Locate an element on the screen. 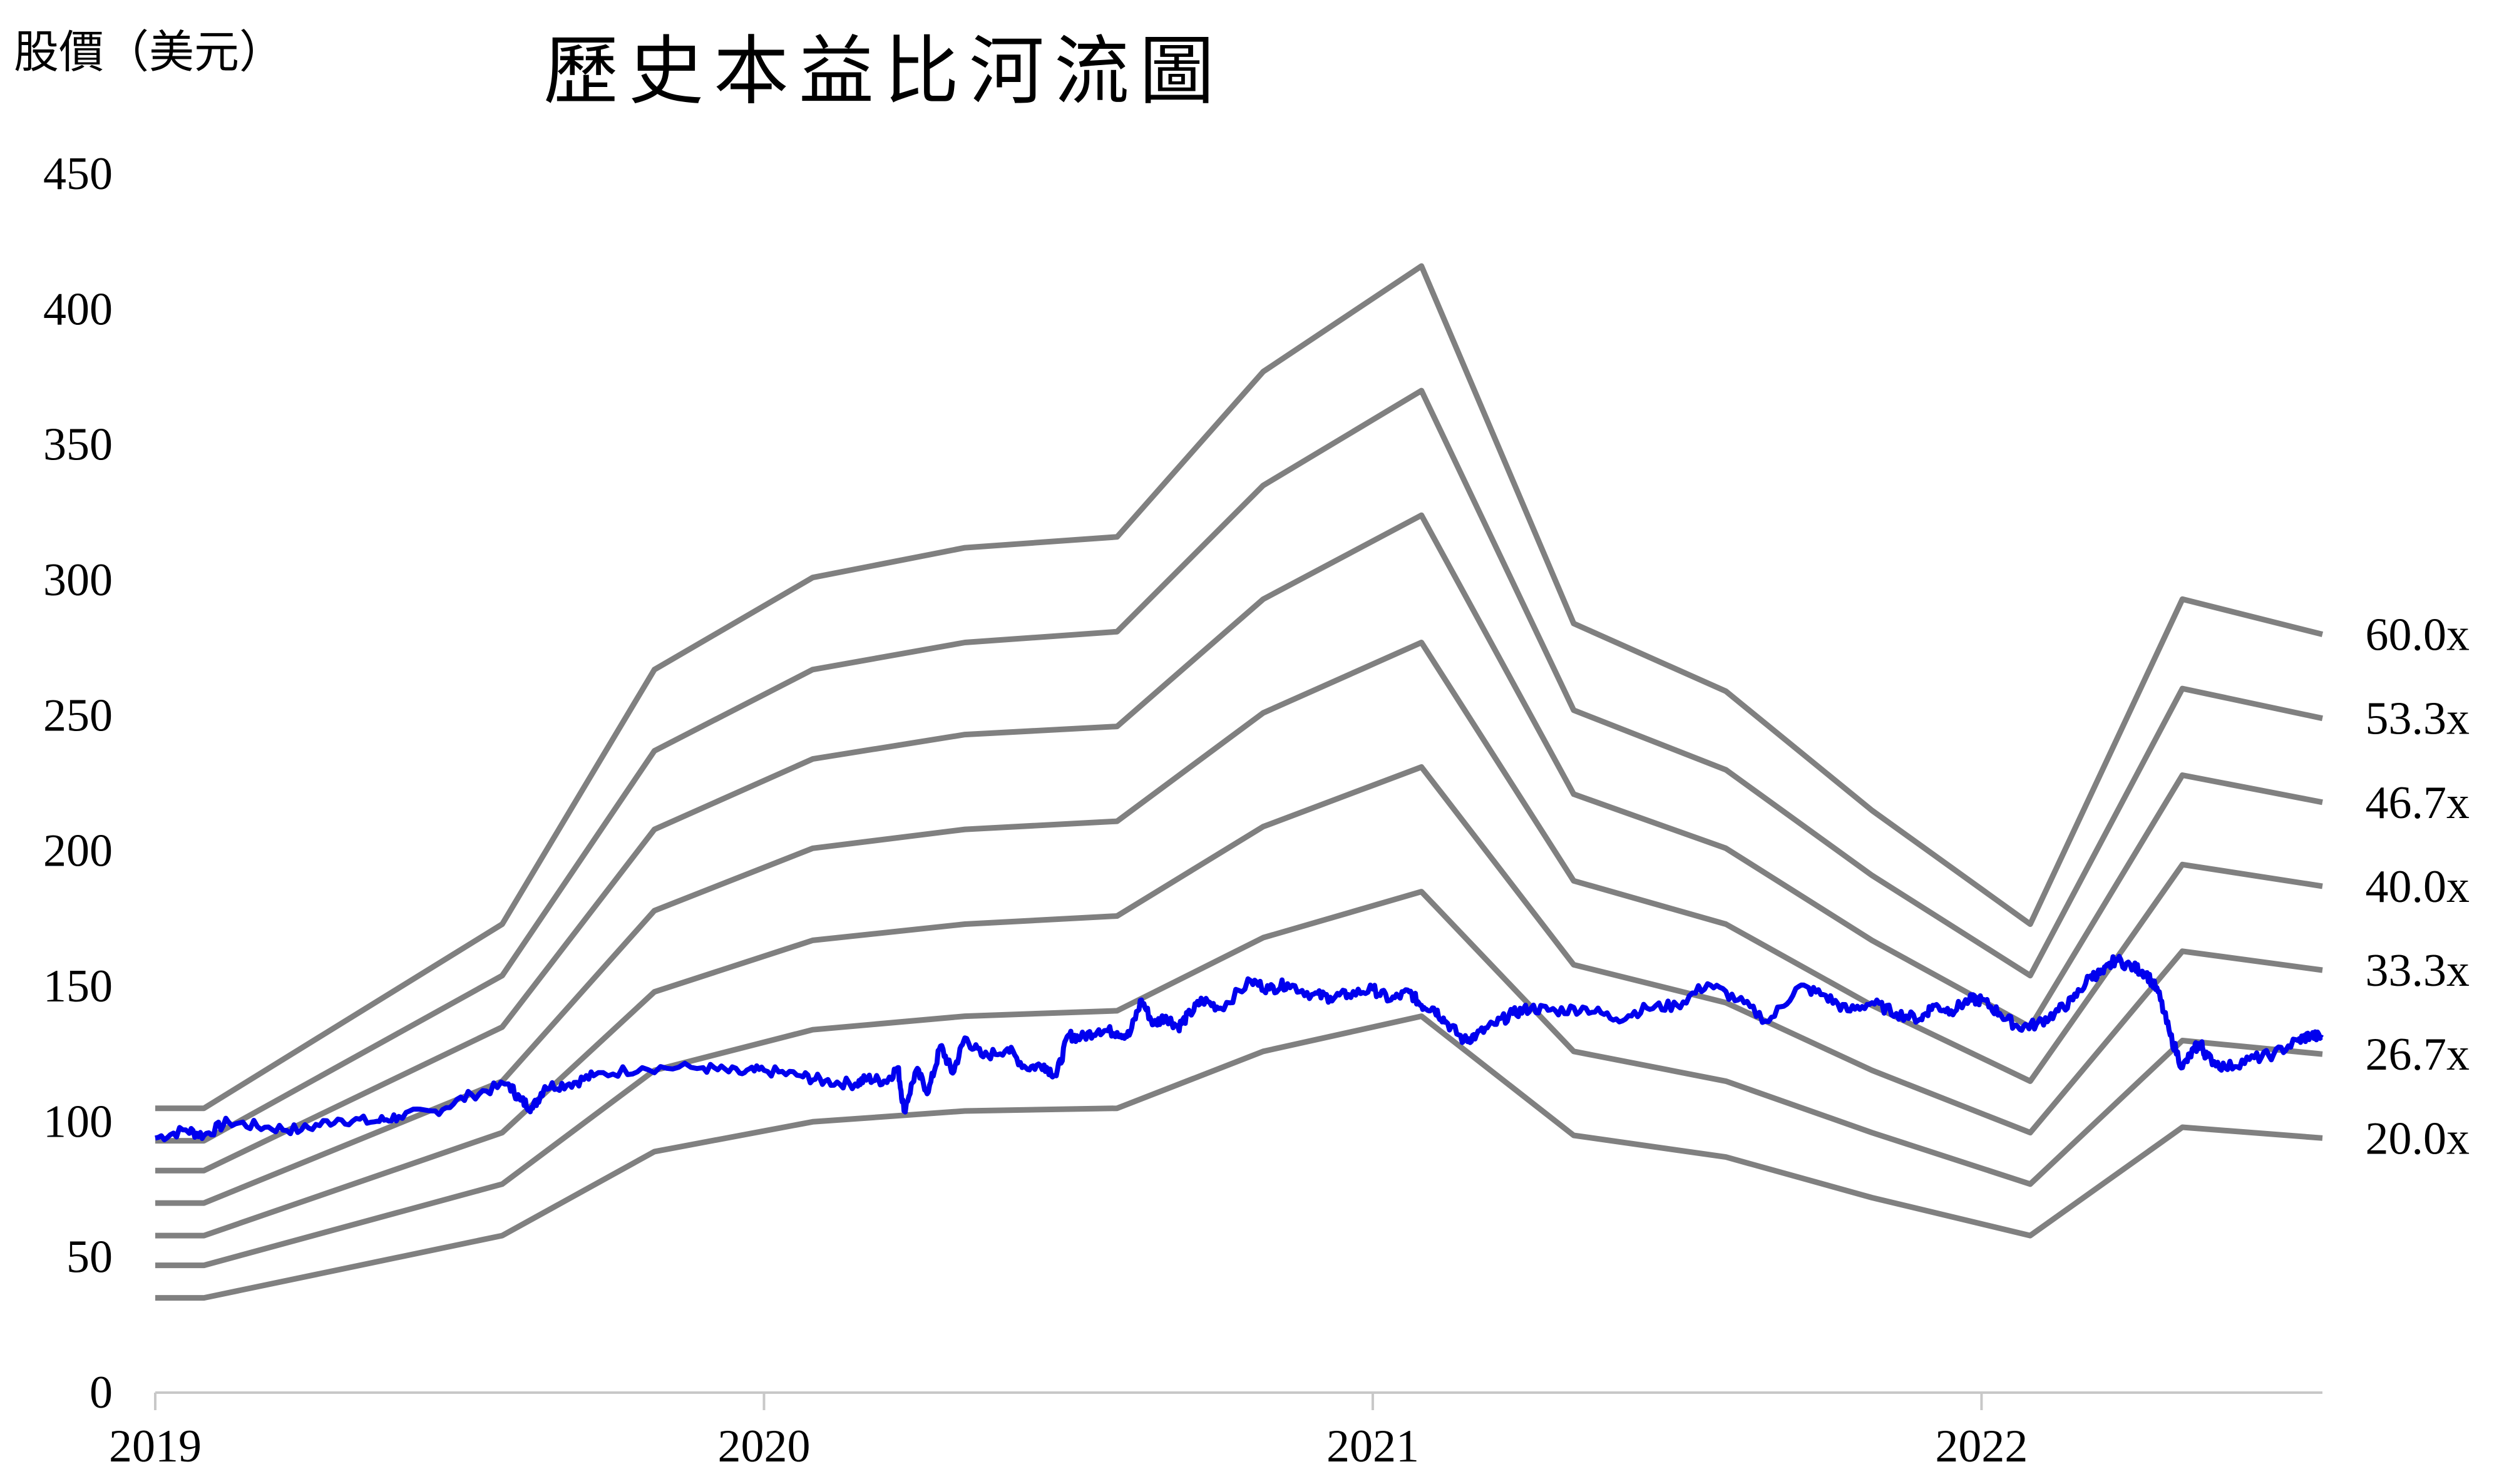 This screenshot has height=1484, width=2519. stock-price-line is located at coordinates (1239, 1048).